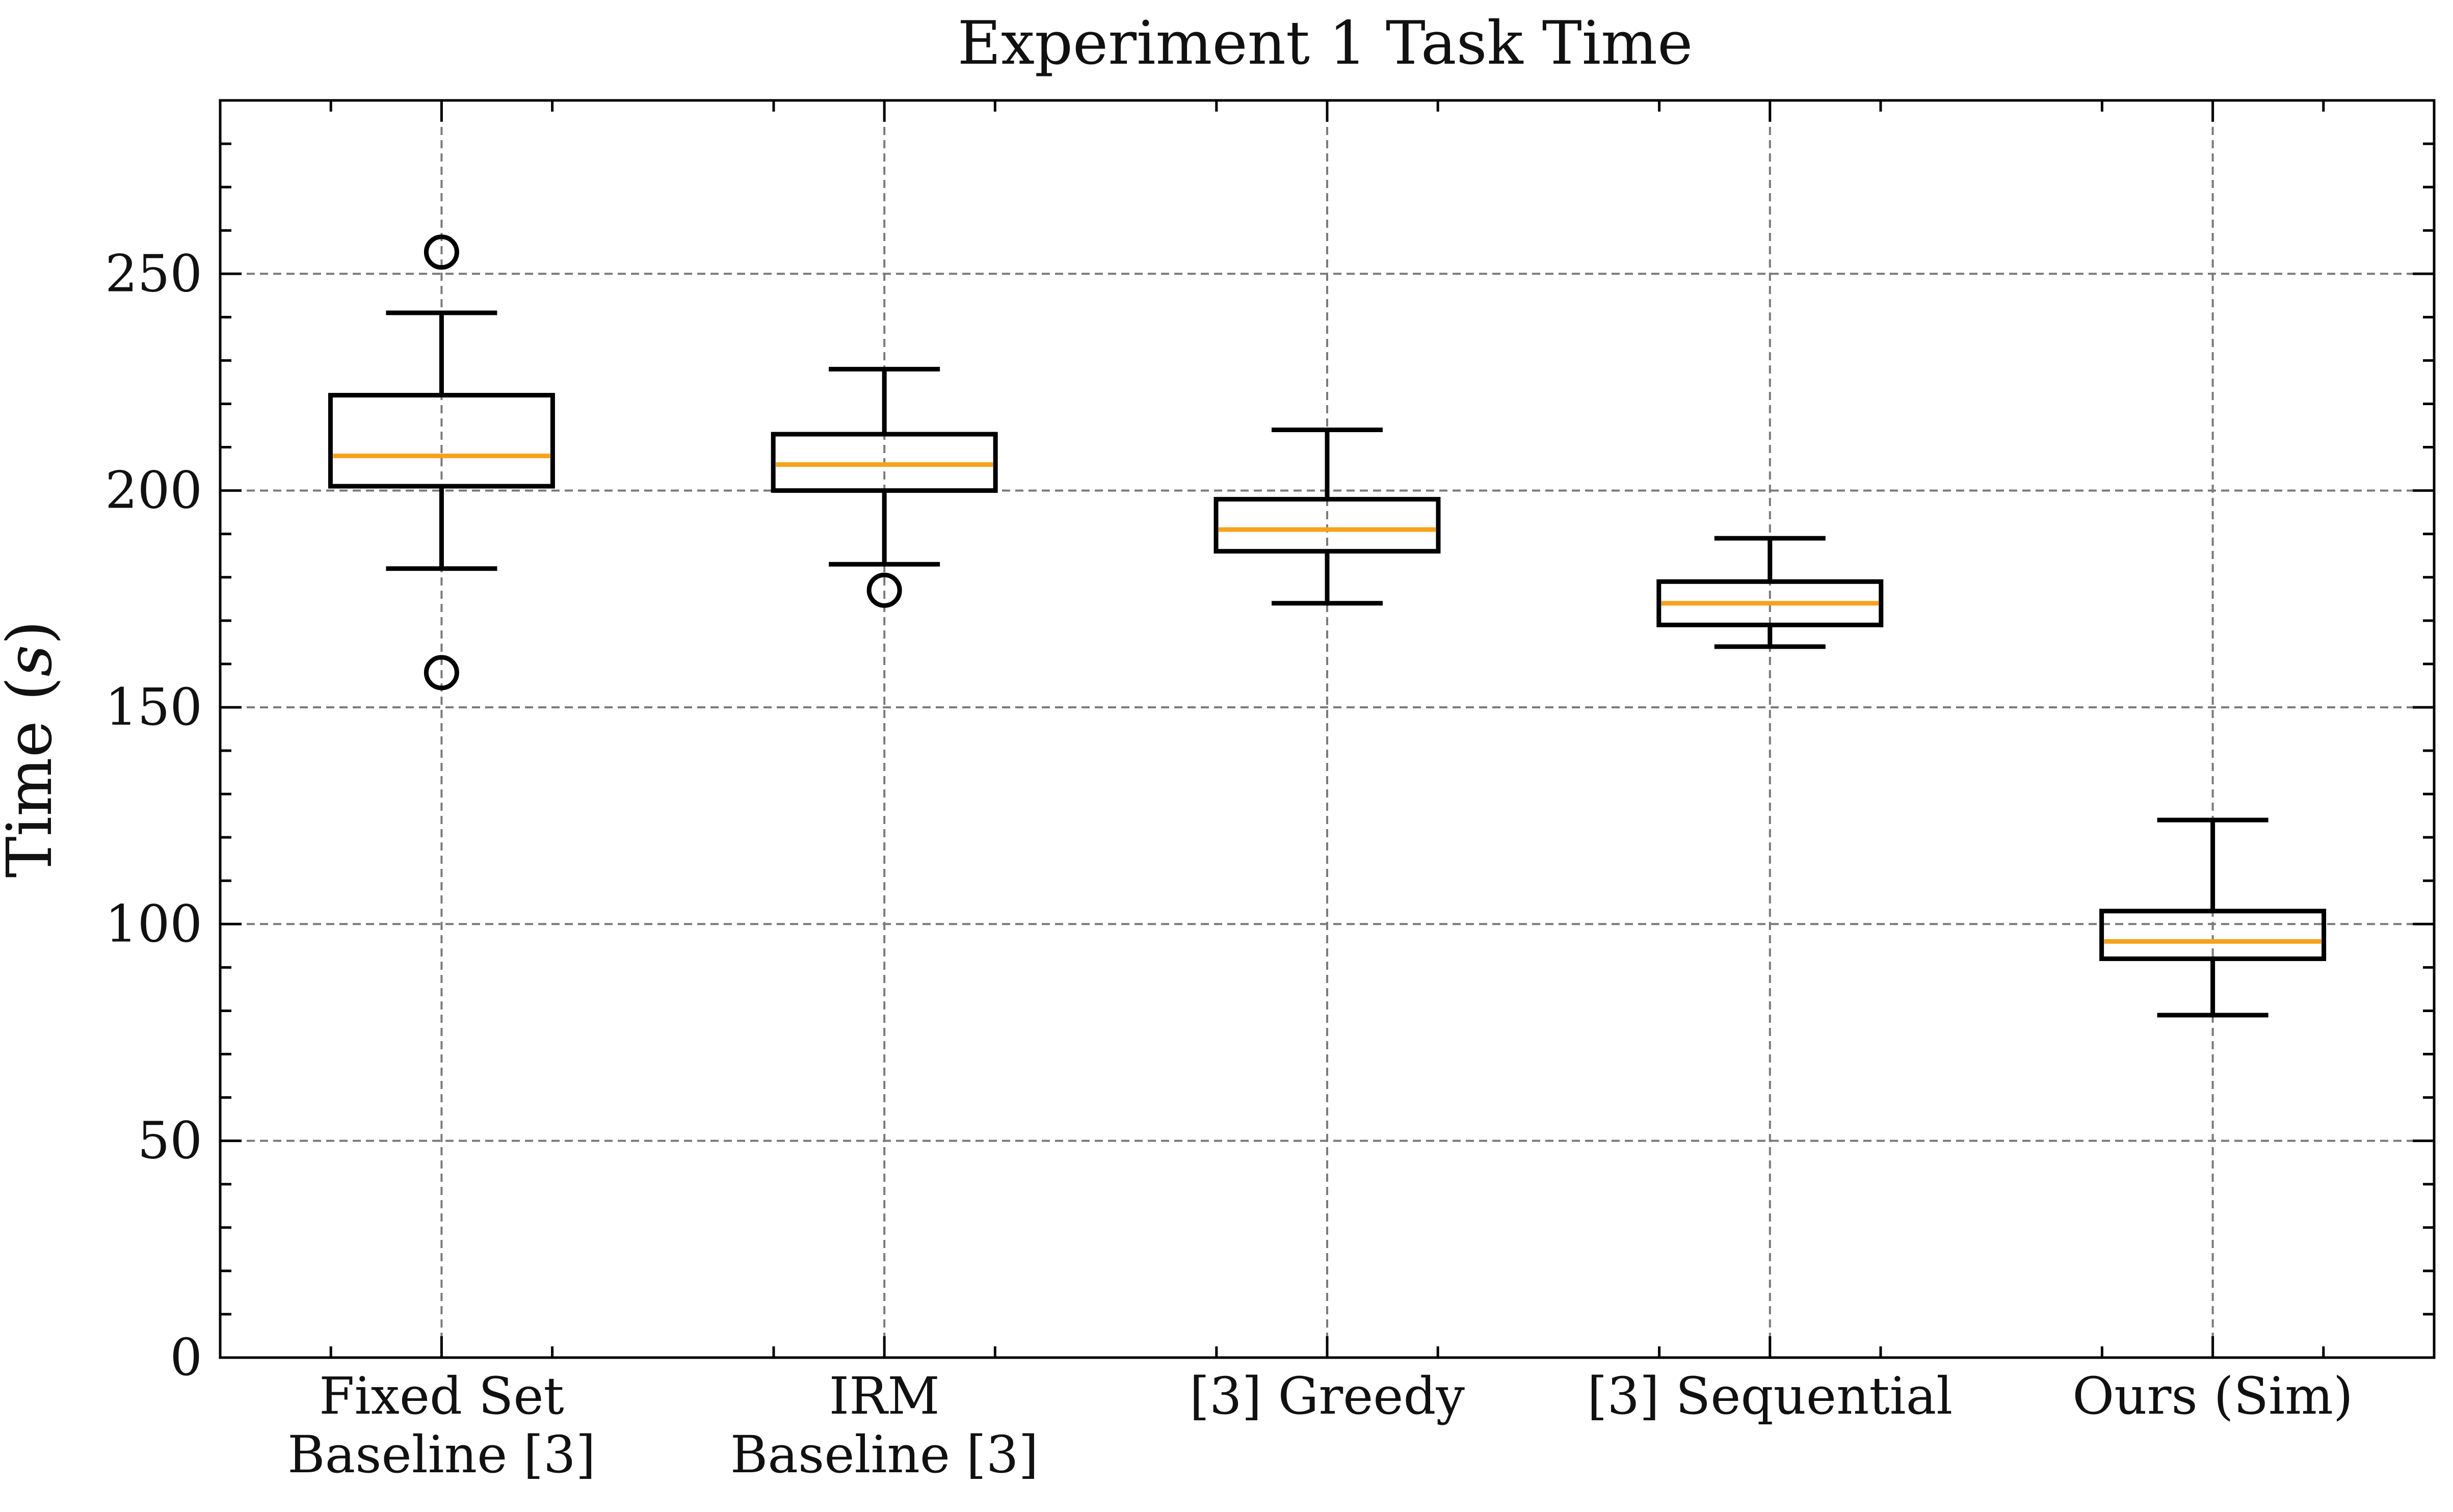  What do you see at coordinates (1327, 1396) in the screenshot?
I see `x-tick-label: [3] Greedy` at bounding box center [1327, 1396].